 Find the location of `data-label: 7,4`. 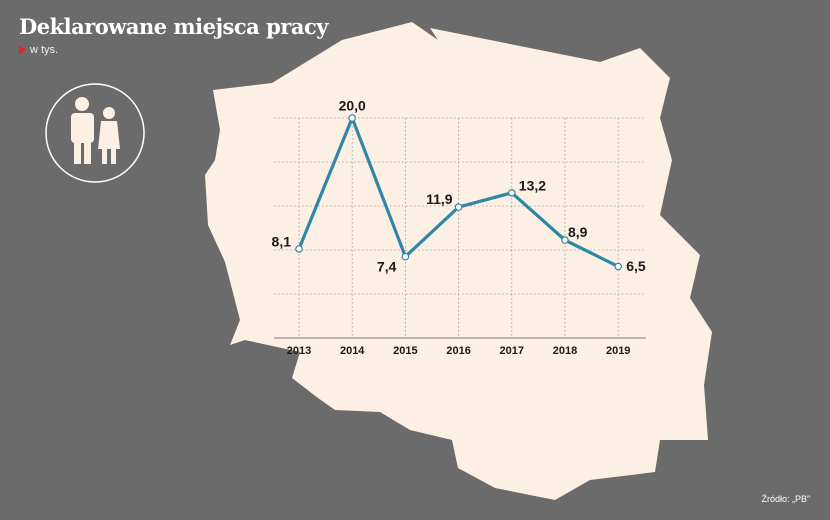

data-label: 7,4 is located at coordinates (387, 266).